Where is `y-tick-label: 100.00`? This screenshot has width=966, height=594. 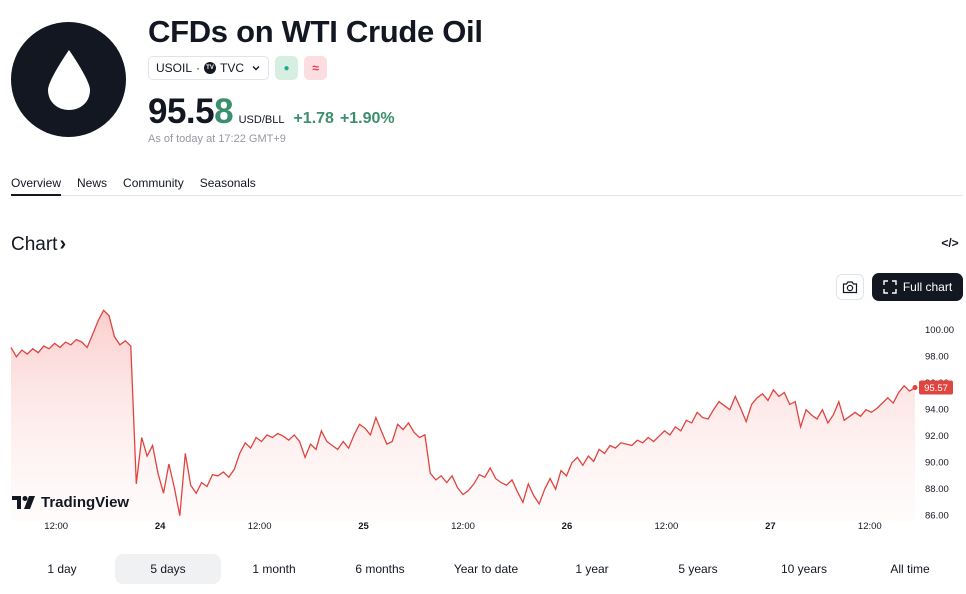
y-tick-label: 100.00 is located at coordinates (939, 330).